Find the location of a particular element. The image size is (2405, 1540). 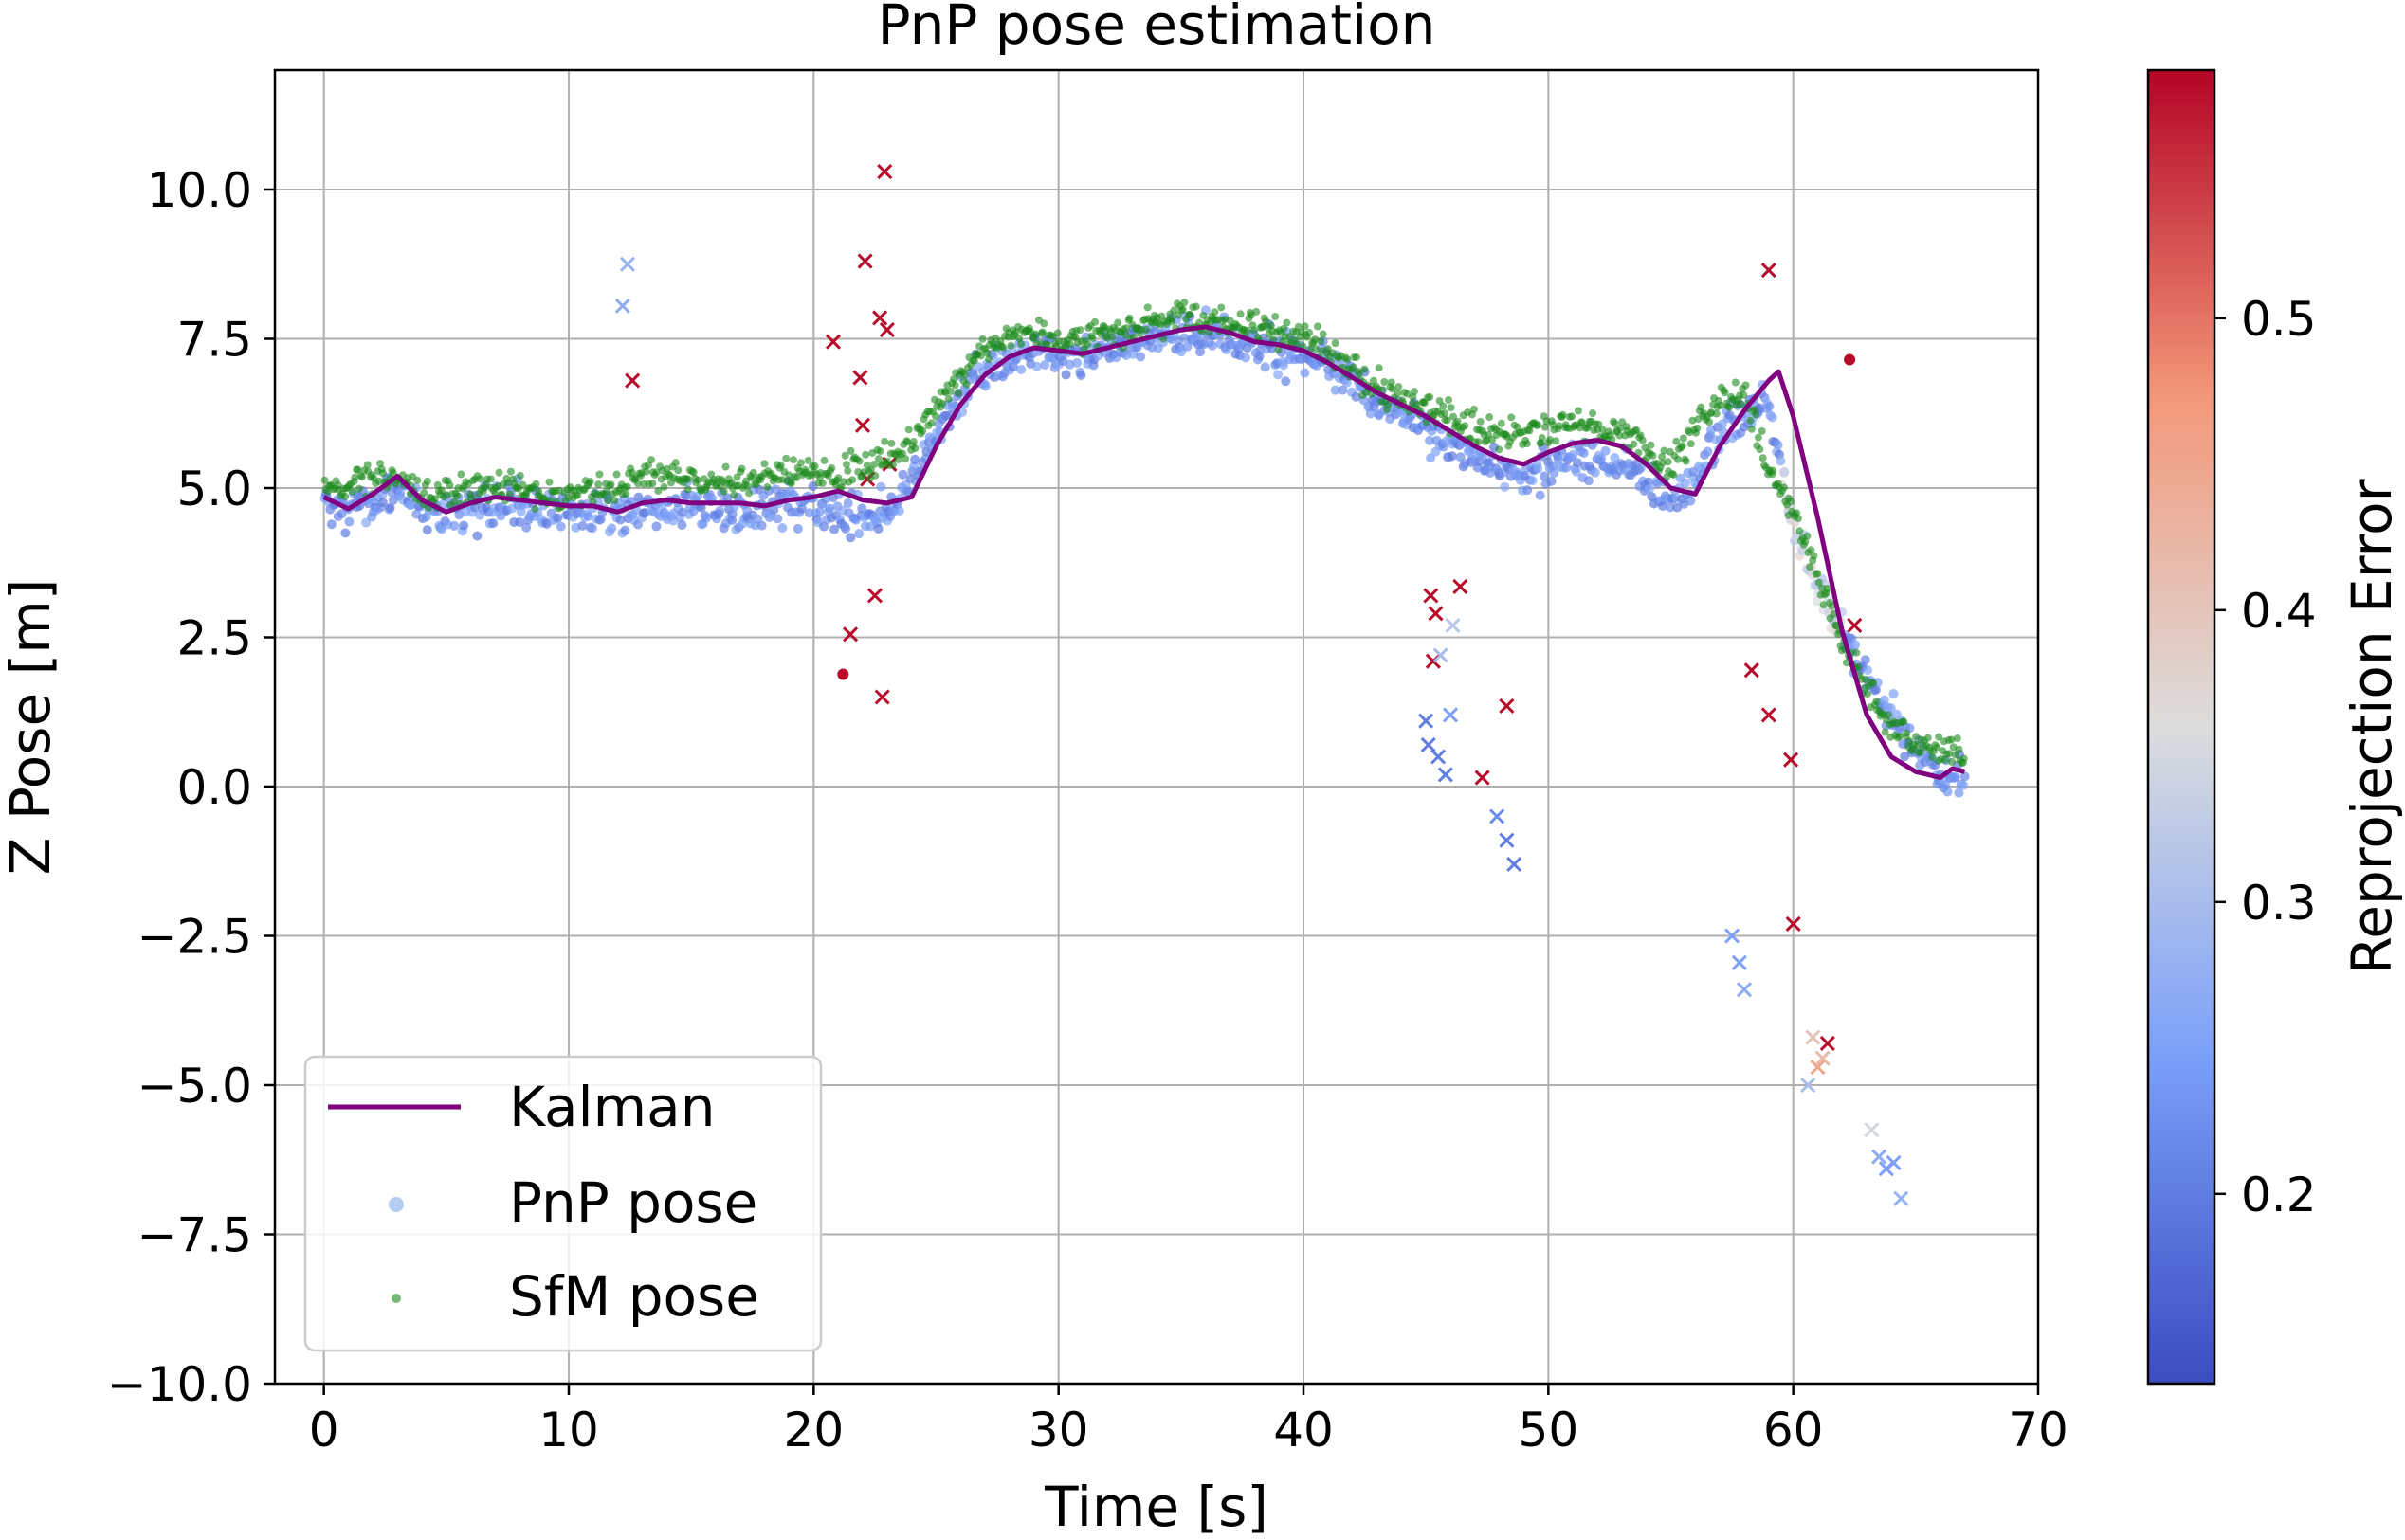

x-tick-label: 20 is located at coordinates (814, 1431).